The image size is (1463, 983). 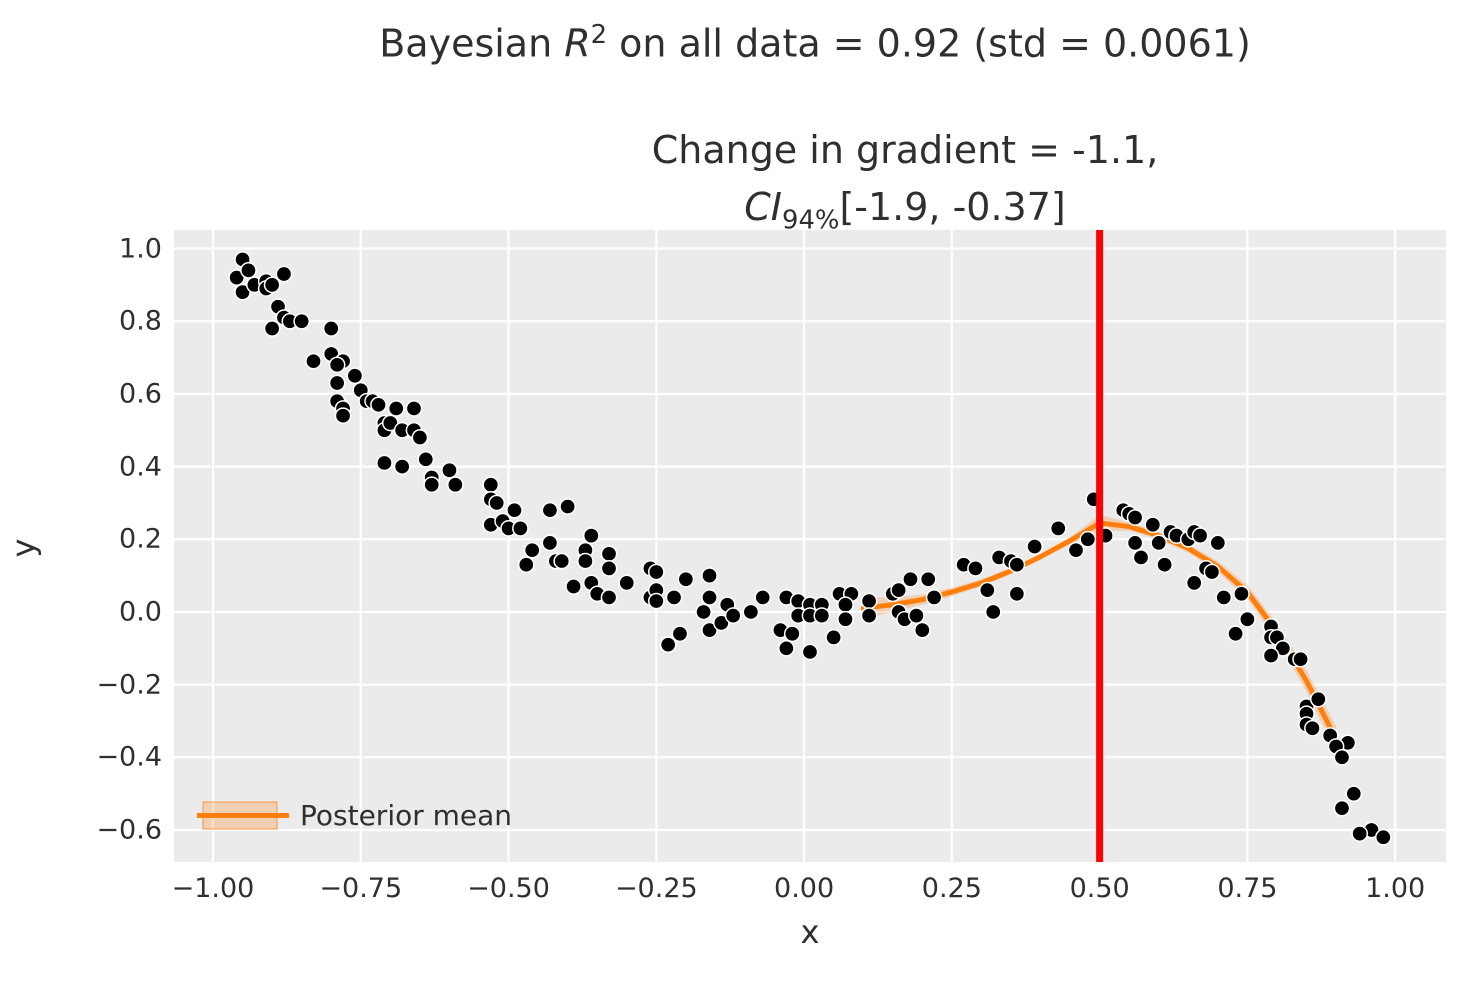 I want to click on y-tick-label: −0.4, so click(x=129, y=757).